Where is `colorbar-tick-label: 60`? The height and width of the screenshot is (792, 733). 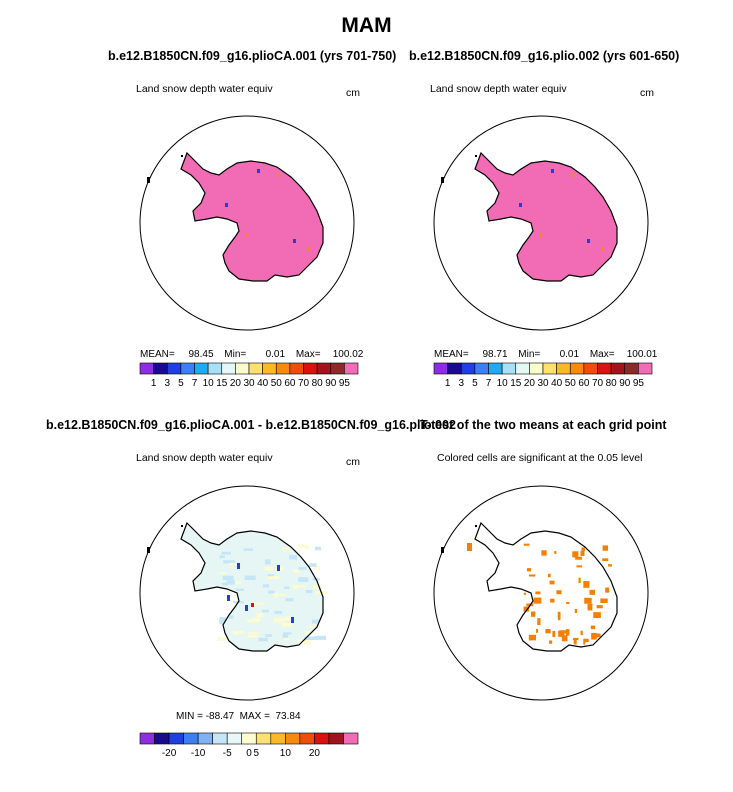 colorbar-tick-label: 60 is located at coordinates (584, 383).